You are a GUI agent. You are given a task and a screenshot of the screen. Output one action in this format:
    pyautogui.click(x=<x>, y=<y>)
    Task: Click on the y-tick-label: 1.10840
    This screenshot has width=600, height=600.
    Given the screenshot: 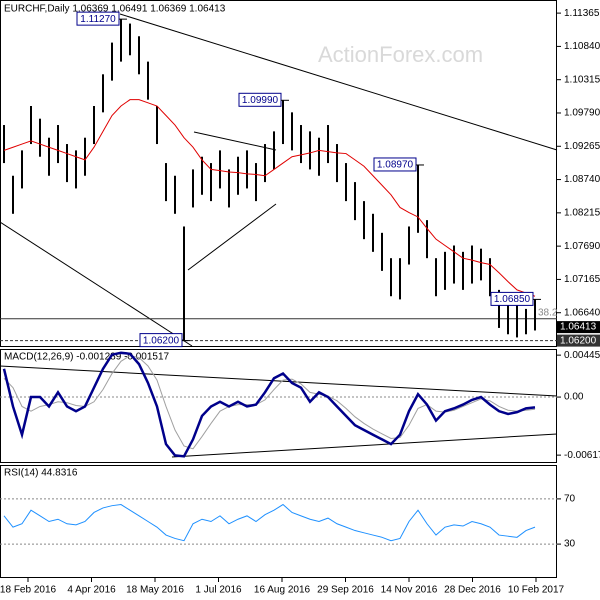 What is the action you would take?
    pyautogui.click(x=582, y=46)
    